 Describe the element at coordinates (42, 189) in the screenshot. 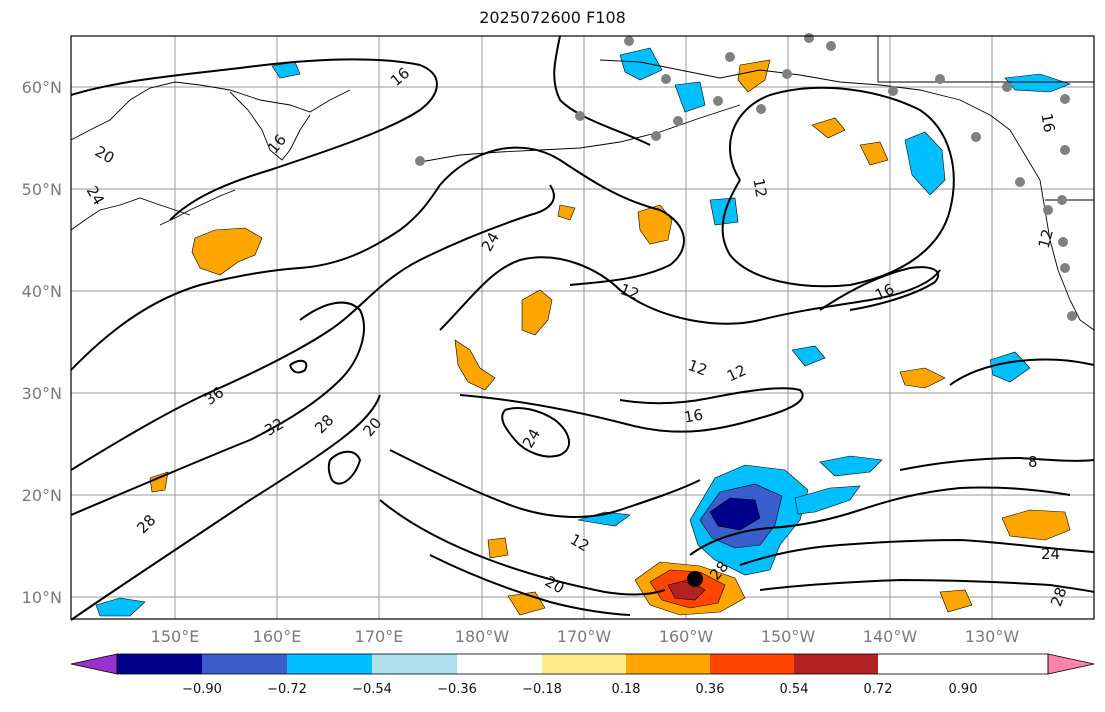

I see `lat-label: 50°N` at that location.